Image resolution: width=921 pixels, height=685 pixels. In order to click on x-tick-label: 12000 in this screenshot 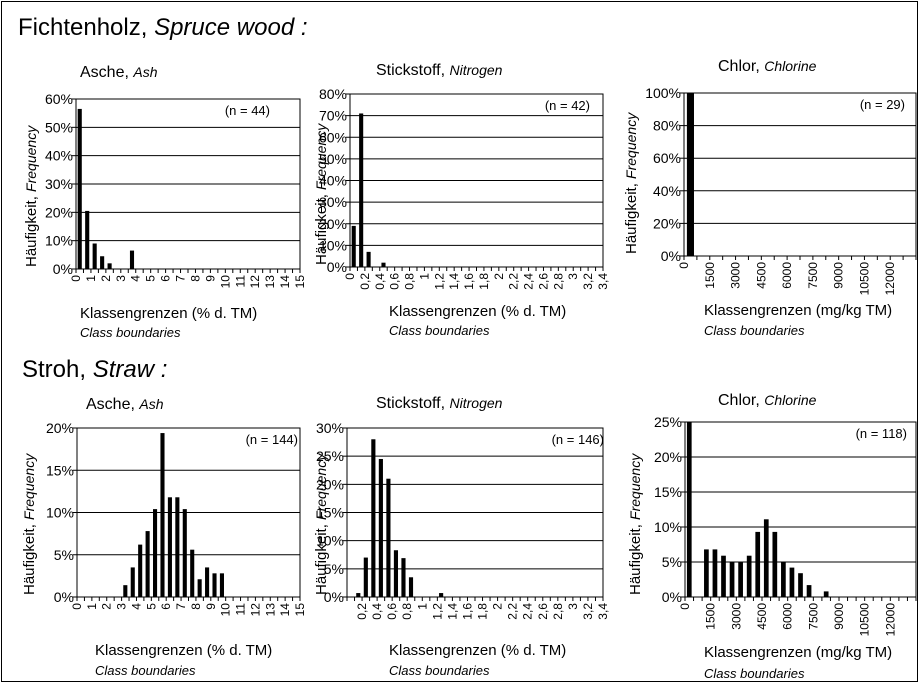, I will do `click(890, 279)`.